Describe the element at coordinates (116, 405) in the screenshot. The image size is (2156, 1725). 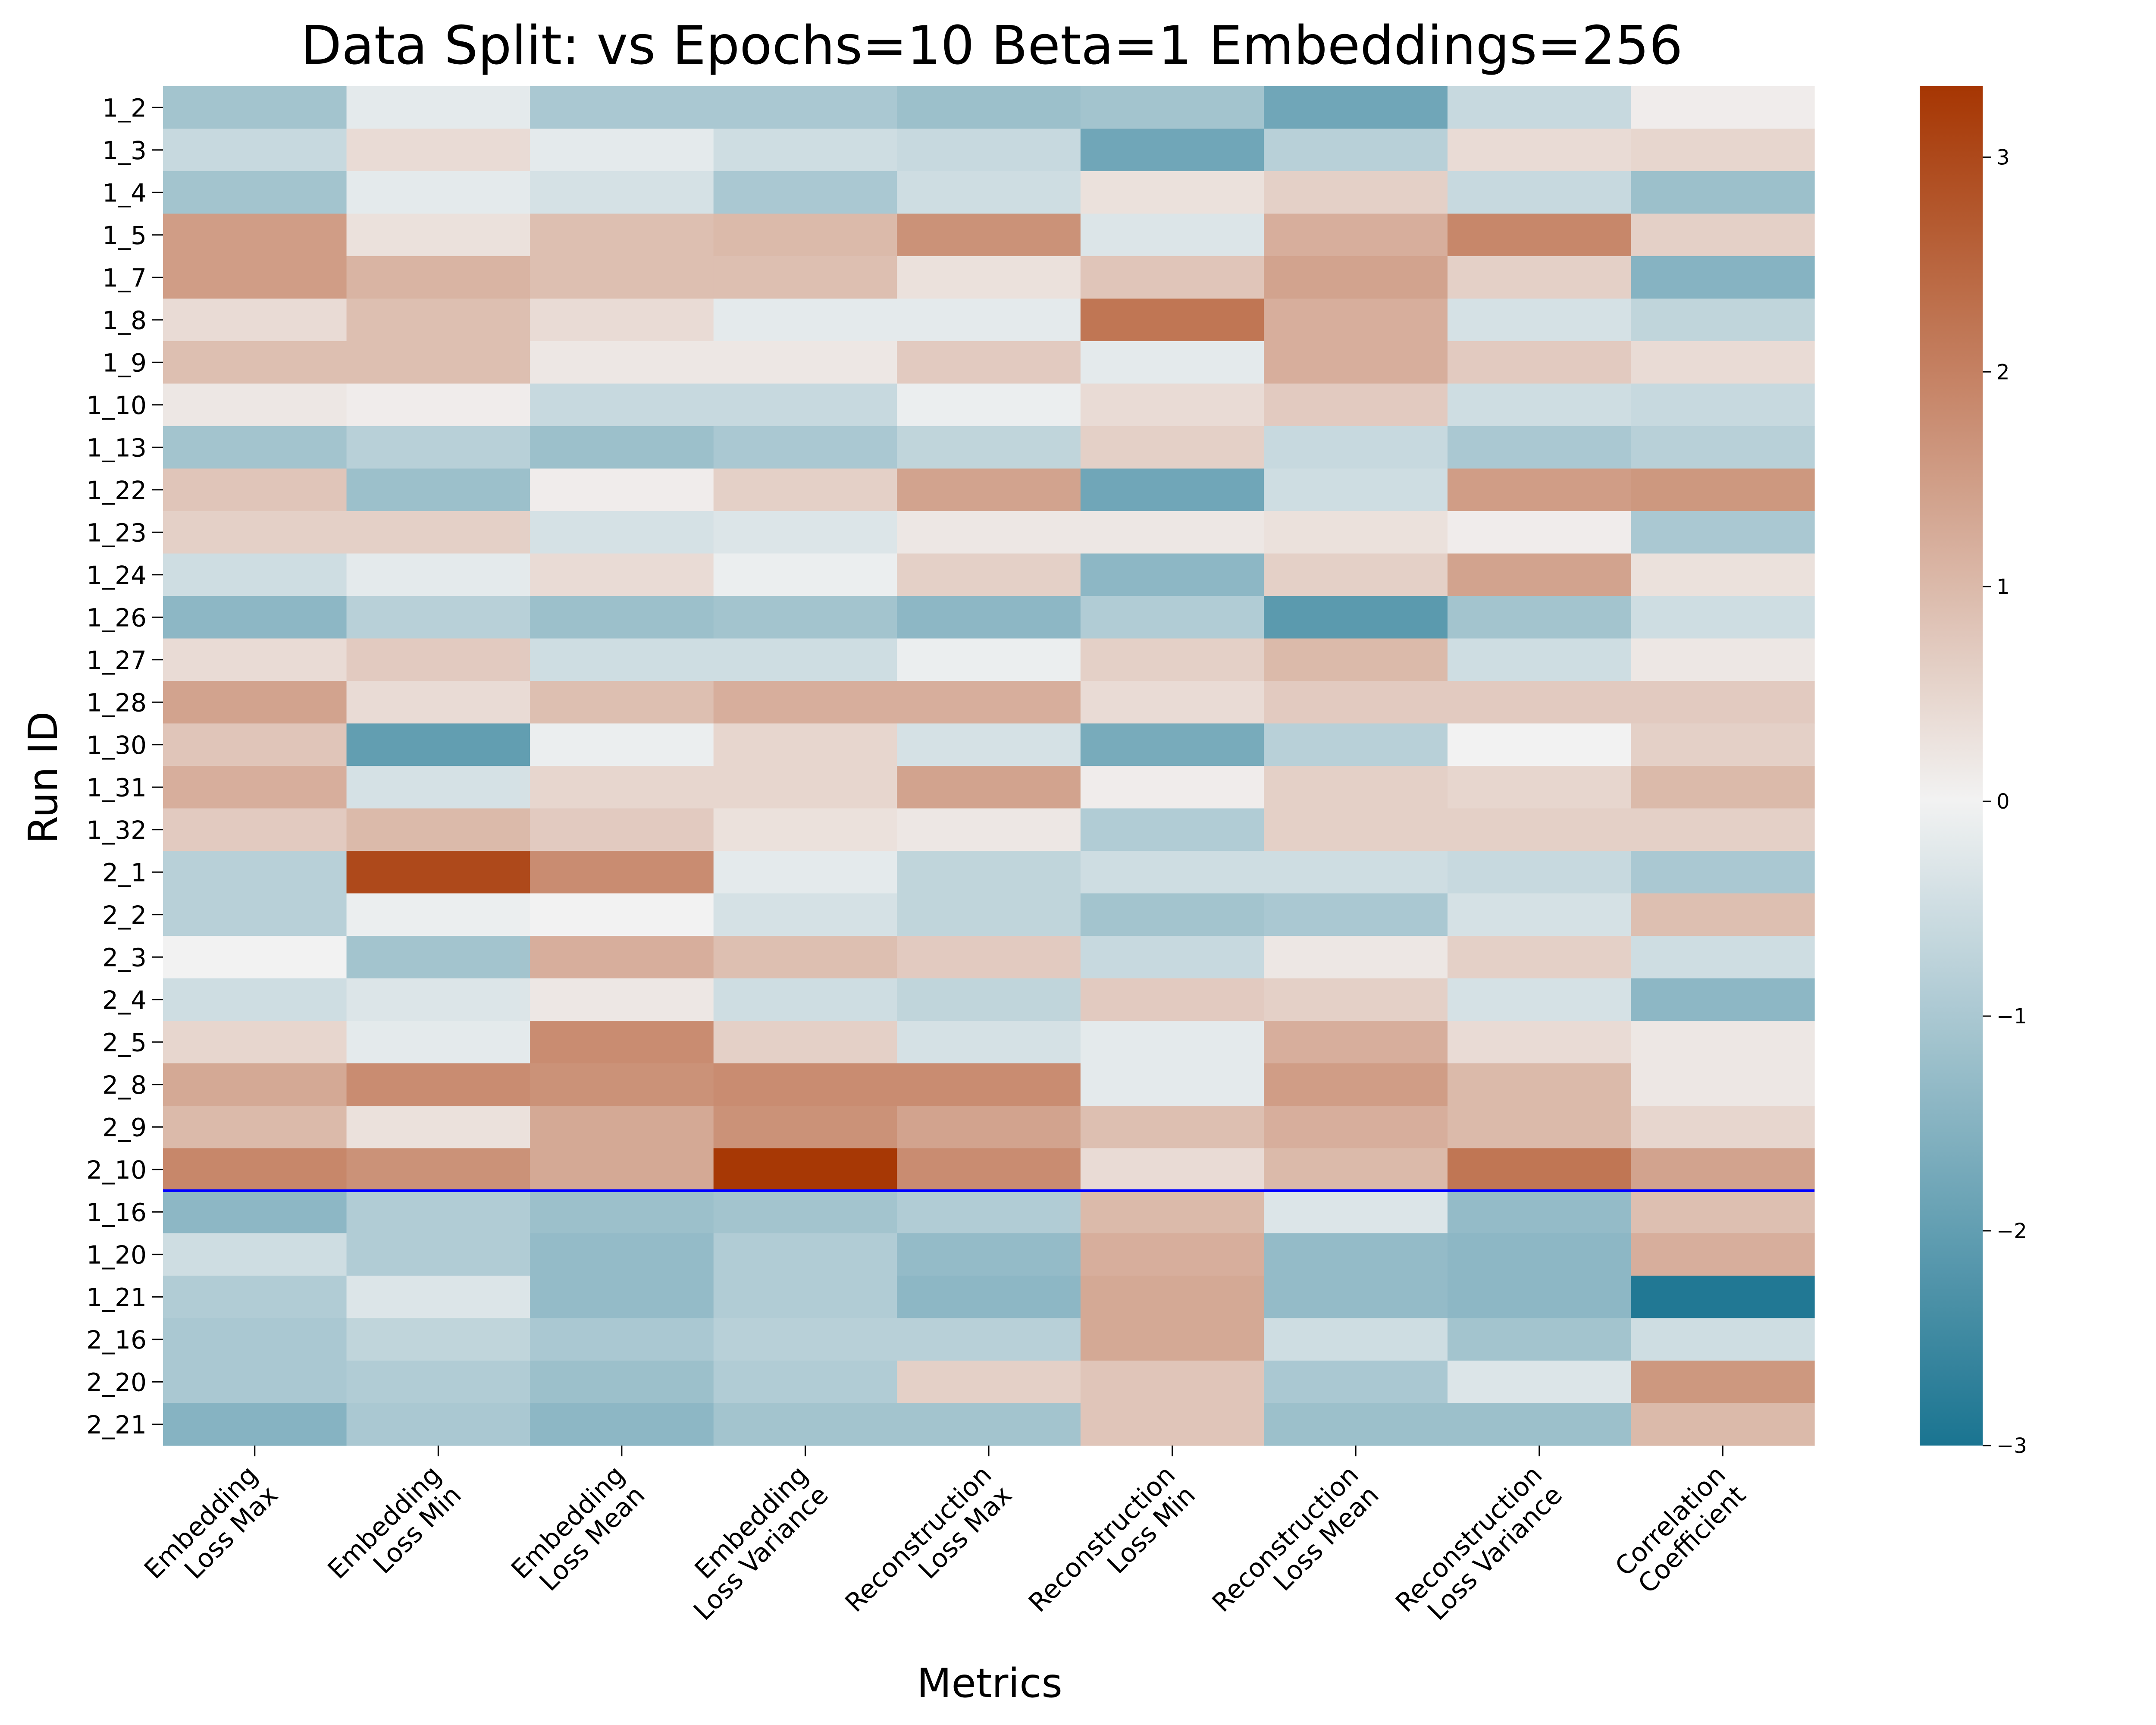
I see `y-tick-label: 1_10` at that location.